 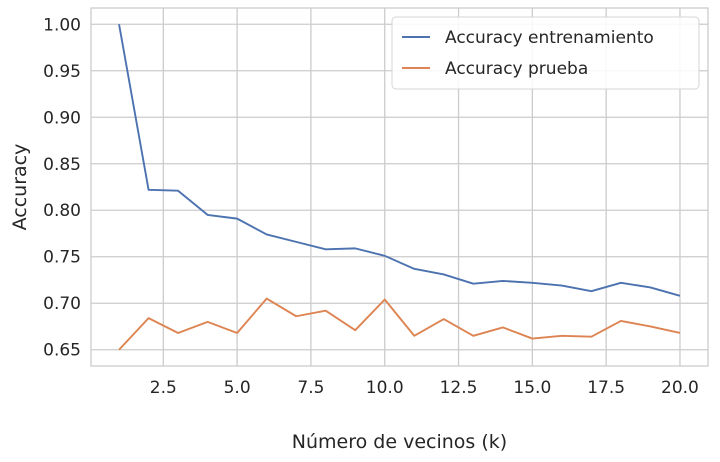 I want to click on legend-label: Accuracy entrenamiento, so click(x=549, y=38).